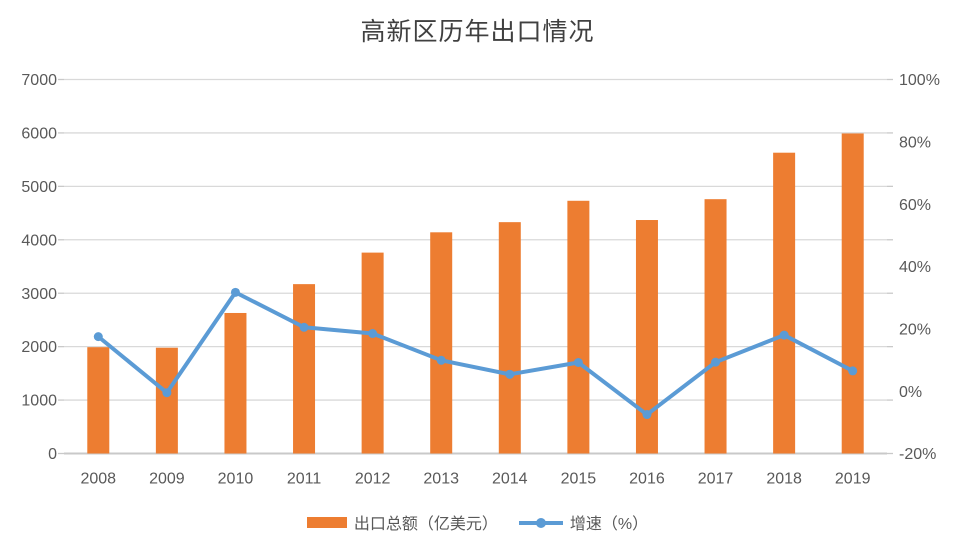 This screenshot has height=552, width=955. What do you see at coordinates (852, 293) in the screenshot?
I see `bar-2019` at bounding box center [852, 293].